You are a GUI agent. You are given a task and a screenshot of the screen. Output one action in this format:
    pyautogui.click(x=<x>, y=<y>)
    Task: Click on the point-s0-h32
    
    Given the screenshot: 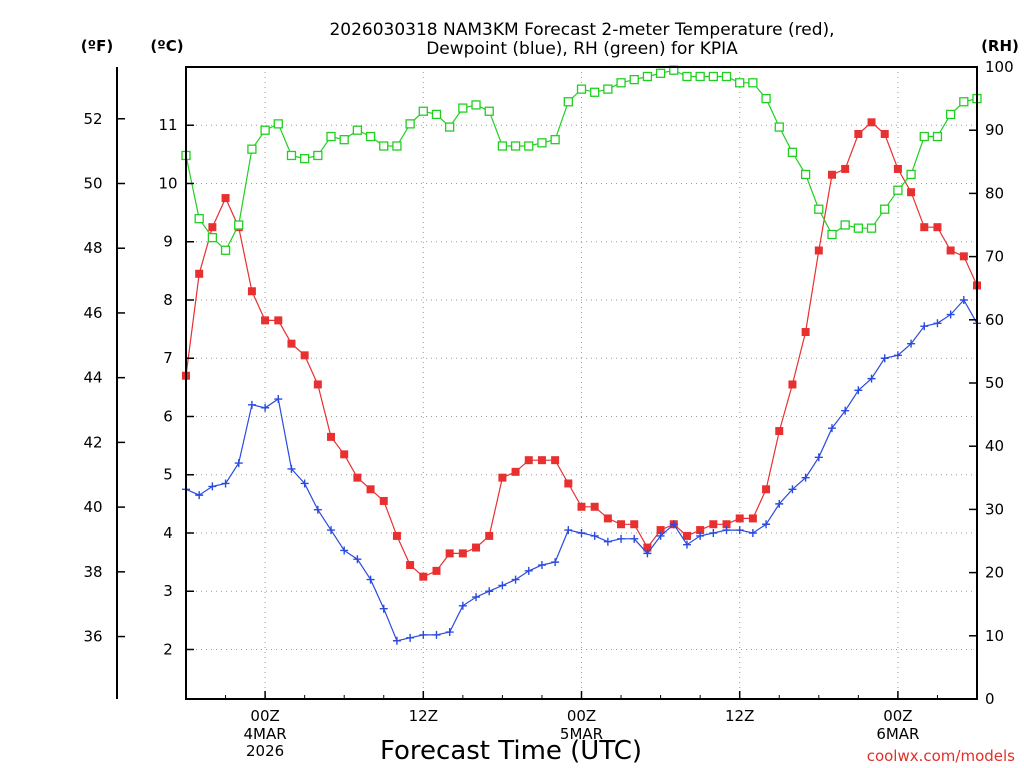 What is the action you would take?
    pyautogui.click(x=607, y=518)
    